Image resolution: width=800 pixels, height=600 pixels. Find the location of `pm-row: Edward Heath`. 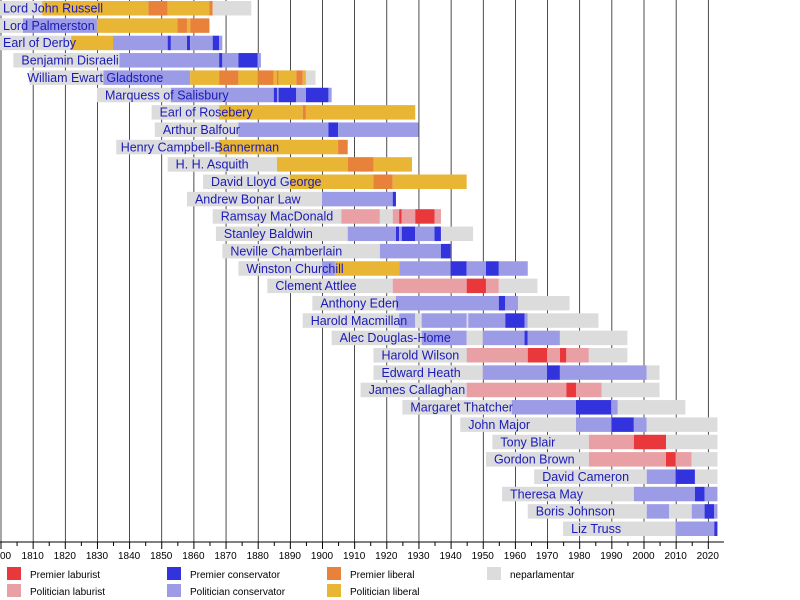

pm-row: Edward Heath is located at coordinates (516, 372).